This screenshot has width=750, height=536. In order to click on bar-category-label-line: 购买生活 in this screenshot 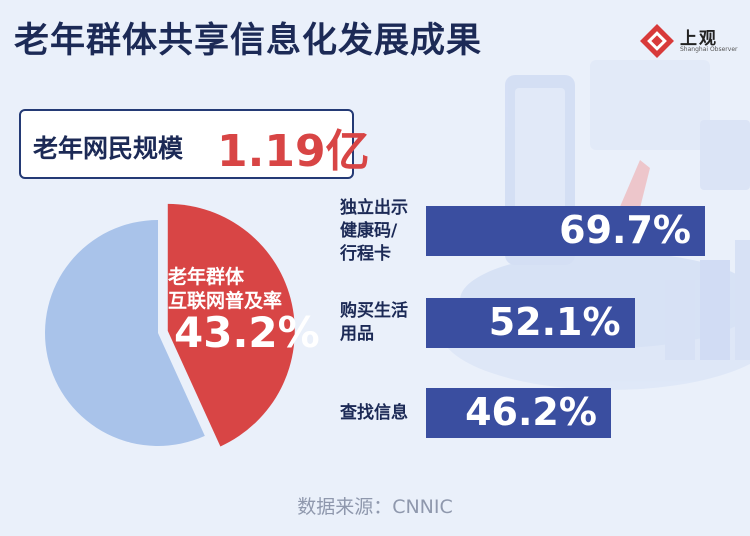, I will do `click(374, 311)`.